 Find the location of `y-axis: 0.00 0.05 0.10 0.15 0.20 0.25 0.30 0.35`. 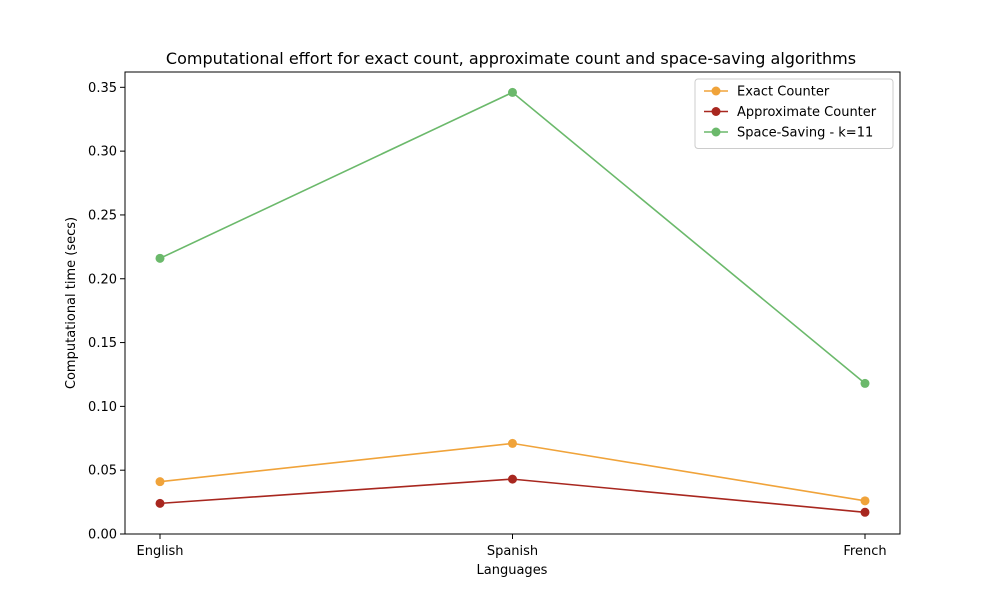

y-axis: 0.00 0.05 0.10 0.15 0.20 0.25 0.30 0.35 is located at coordinates (106, 312).